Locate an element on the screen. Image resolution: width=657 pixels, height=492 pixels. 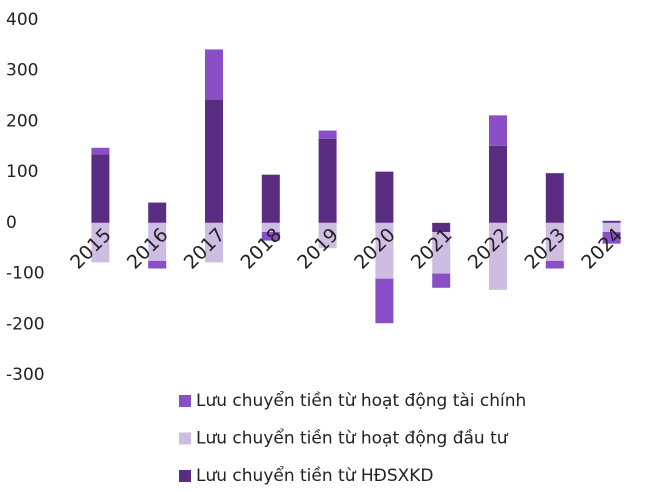
legend-label: Lưu chuyển tiền từ hoạt động đầu tư is located at coordinates (352, 438).